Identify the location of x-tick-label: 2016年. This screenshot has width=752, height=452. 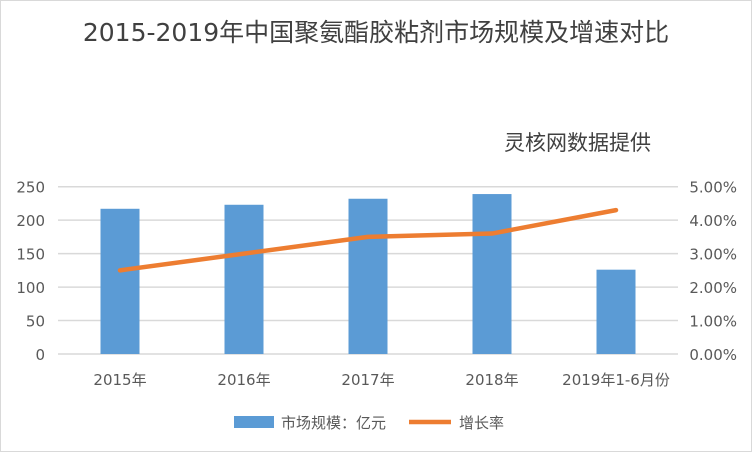
(243, 380).